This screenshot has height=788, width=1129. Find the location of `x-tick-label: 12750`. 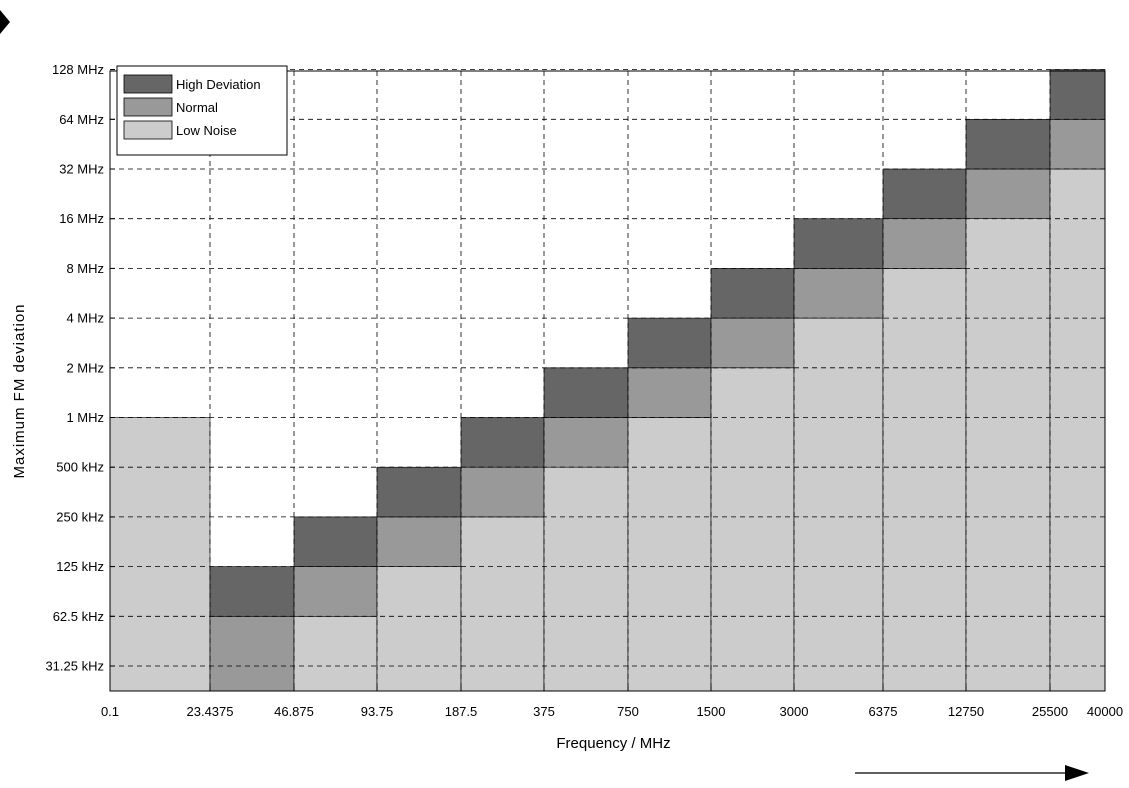

x-tick-label: 12750 is located at coordinates (966, 711).